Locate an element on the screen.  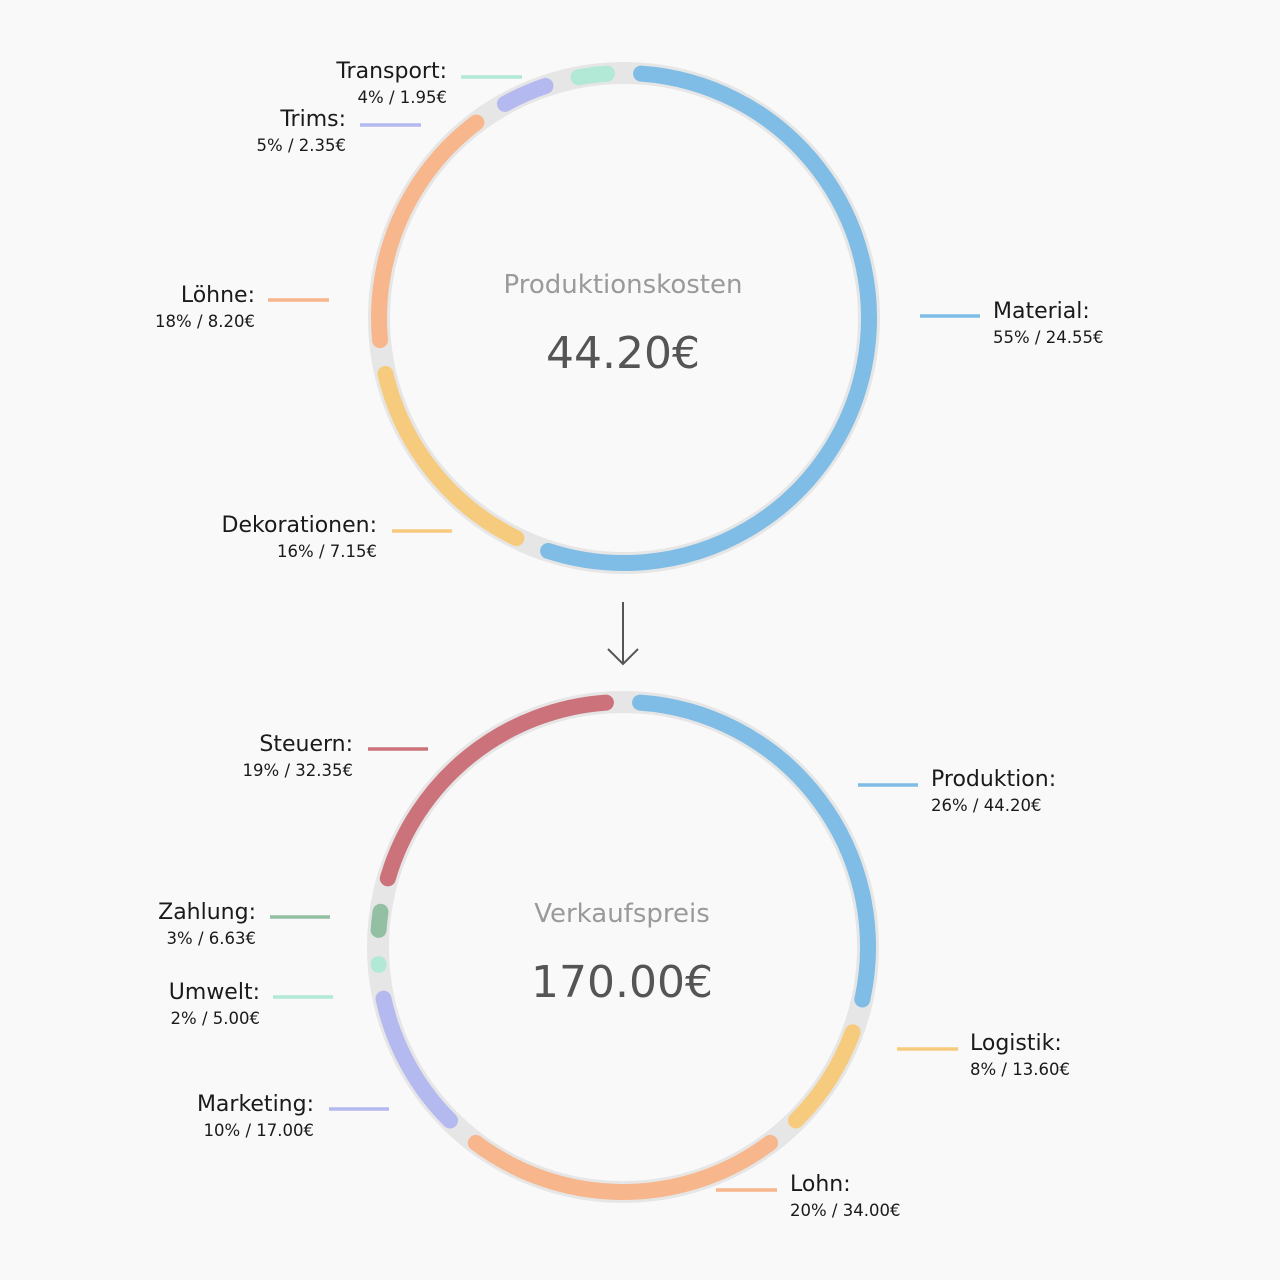
segment-label-transport: Transport: is located at coordinates (391, 71).